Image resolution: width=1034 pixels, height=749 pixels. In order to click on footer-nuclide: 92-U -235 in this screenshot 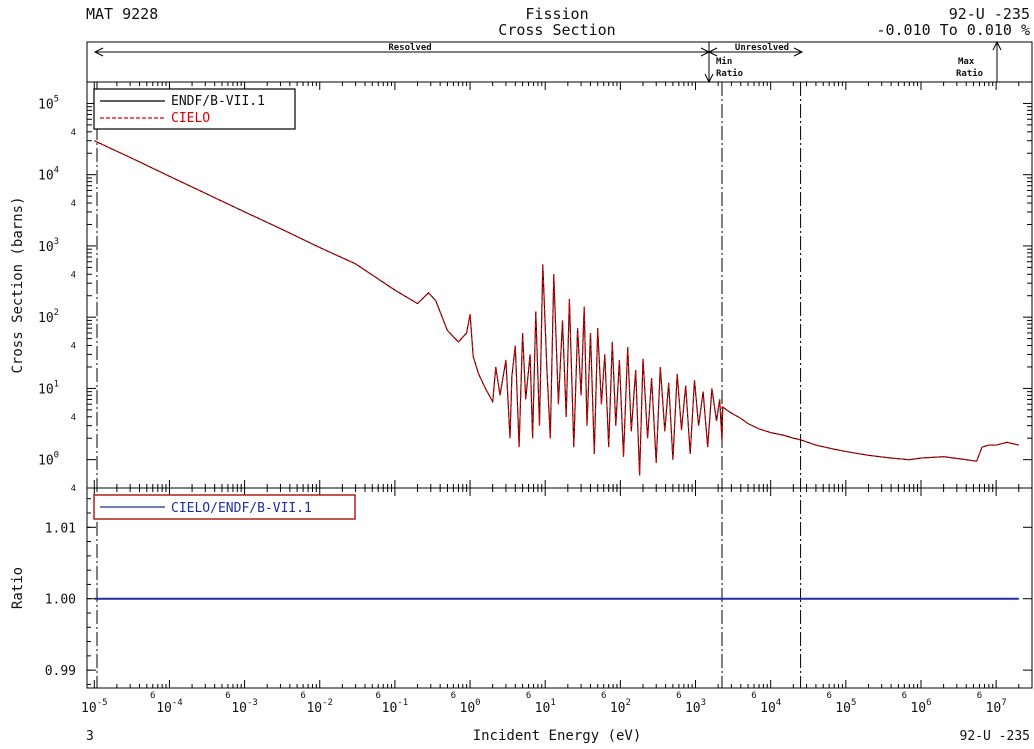, I will do `click(995, 736)`.